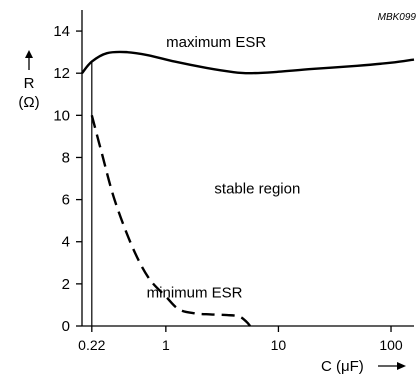  What do you see at coordinates (66, 200) in the screenshot?
I see `y-tick-label-6: 6` at bounding box center [66, 200].